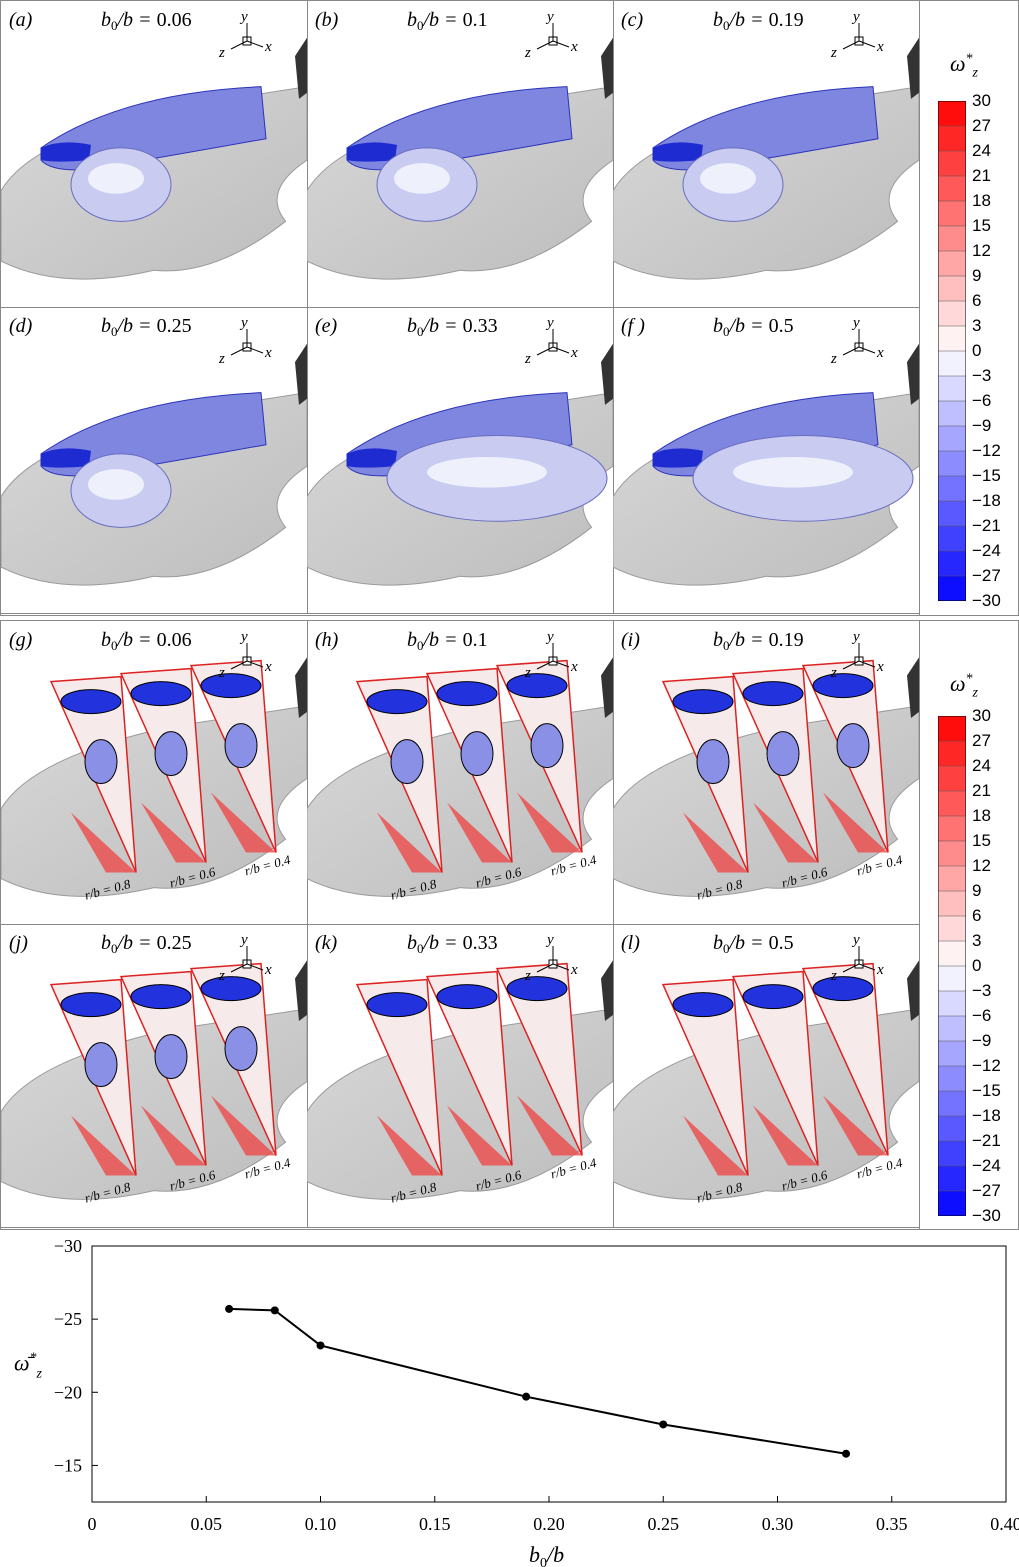 The height and width of the screenshot is (1567, 1019). I want to click on plot-frame, so click(549, 1374).